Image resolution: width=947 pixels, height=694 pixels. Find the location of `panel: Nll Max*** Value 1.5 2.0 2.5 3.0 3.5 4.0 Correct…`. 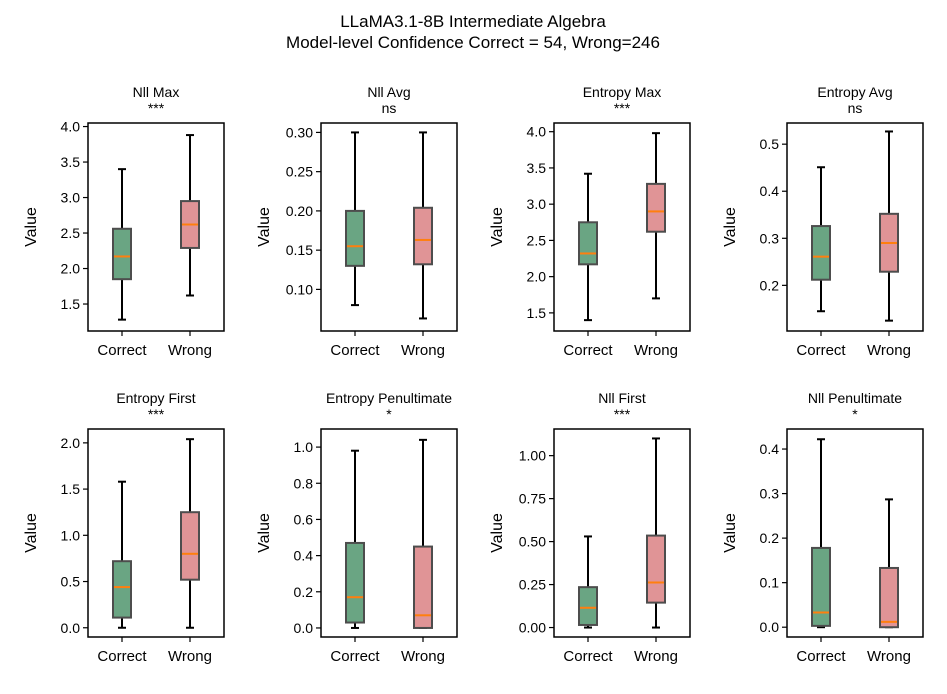

panel: Nll Max*** Value 1.5 2.0 2.5 3.0 3.5 4.0 Correct… is located at coordinates (124, 221).